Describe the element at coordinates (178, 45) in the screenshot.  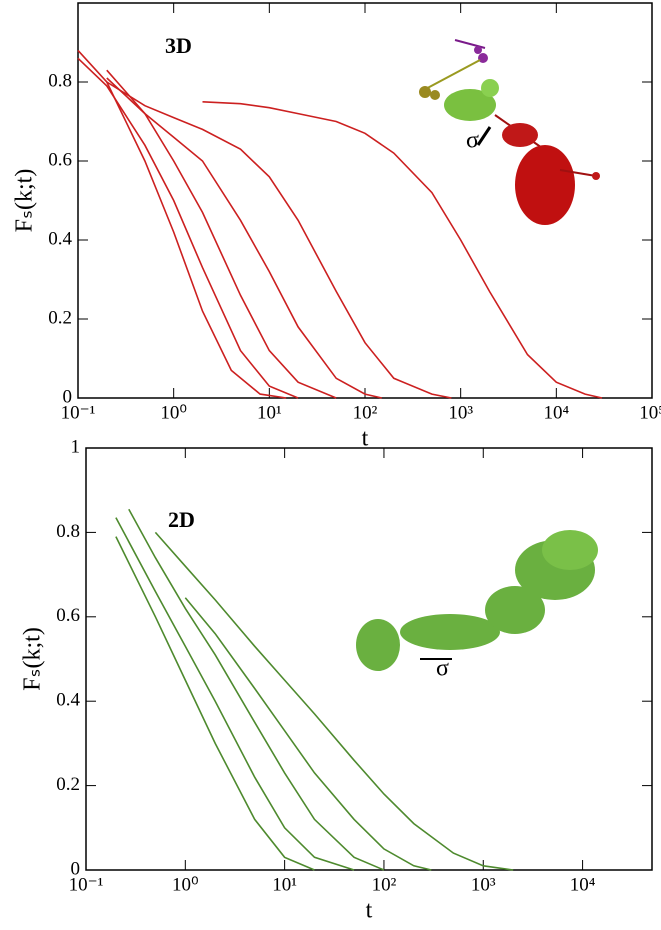
I see `annotation: 3D` at that location.